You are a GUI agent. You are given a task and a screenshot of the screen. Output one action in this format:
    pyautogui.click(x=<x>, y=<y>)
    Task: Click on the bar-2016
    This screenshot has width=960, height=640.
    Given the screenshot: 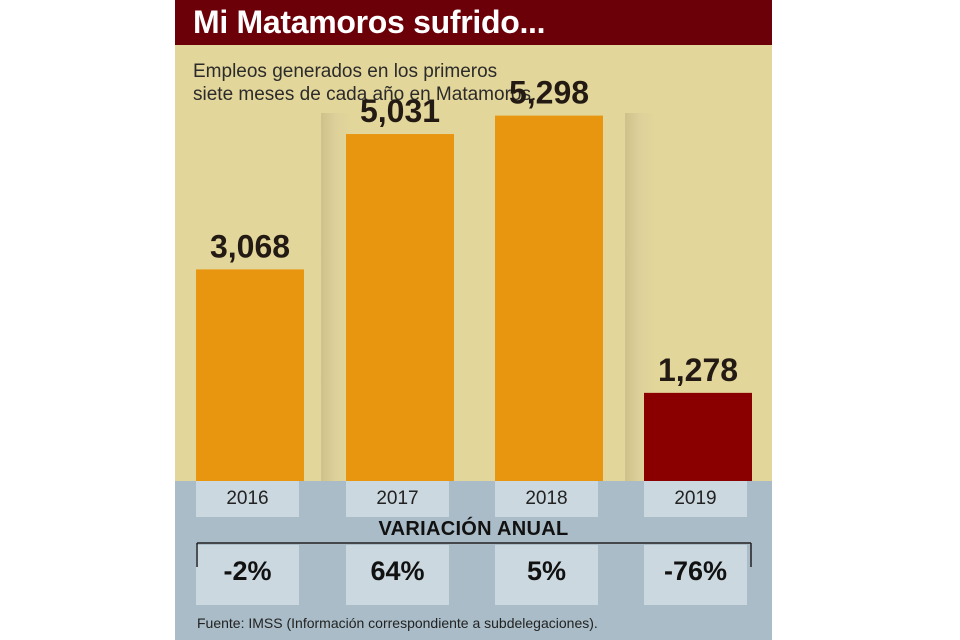 What is the action you would take?
    pyautogui.click(x=250, y=375)
    